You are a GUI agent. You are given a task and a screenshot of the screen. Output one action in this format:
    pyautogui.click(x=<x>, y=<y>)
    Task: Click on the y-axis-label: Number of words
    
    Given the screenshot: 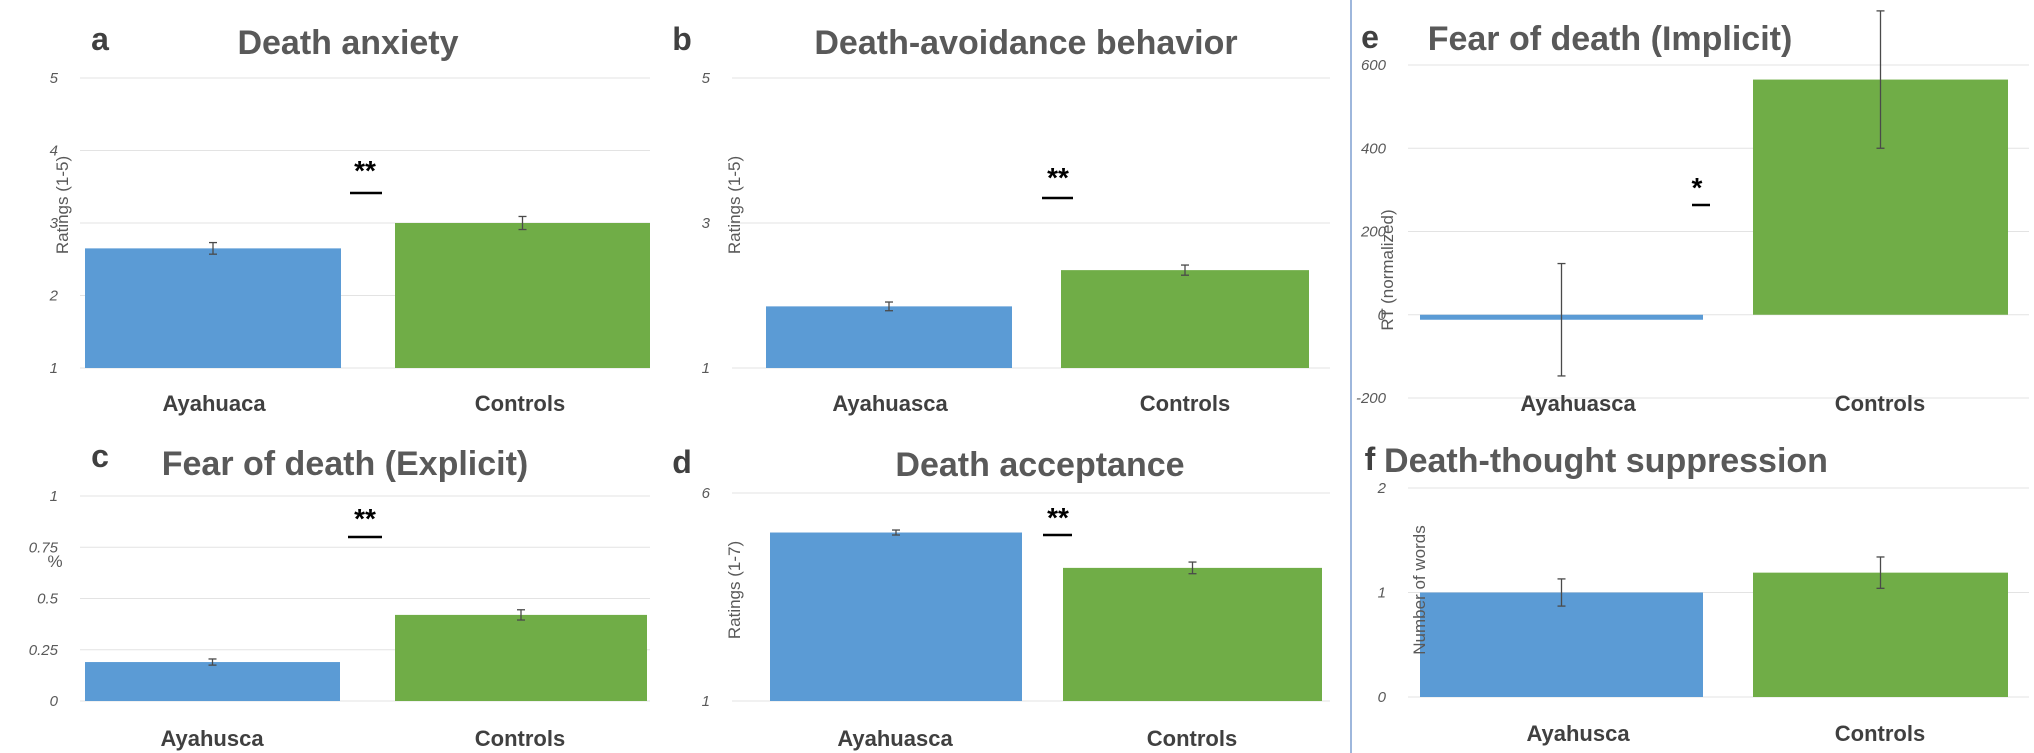 What is the action you would take?
    pyautogui.click(x=1419, y=589)
    